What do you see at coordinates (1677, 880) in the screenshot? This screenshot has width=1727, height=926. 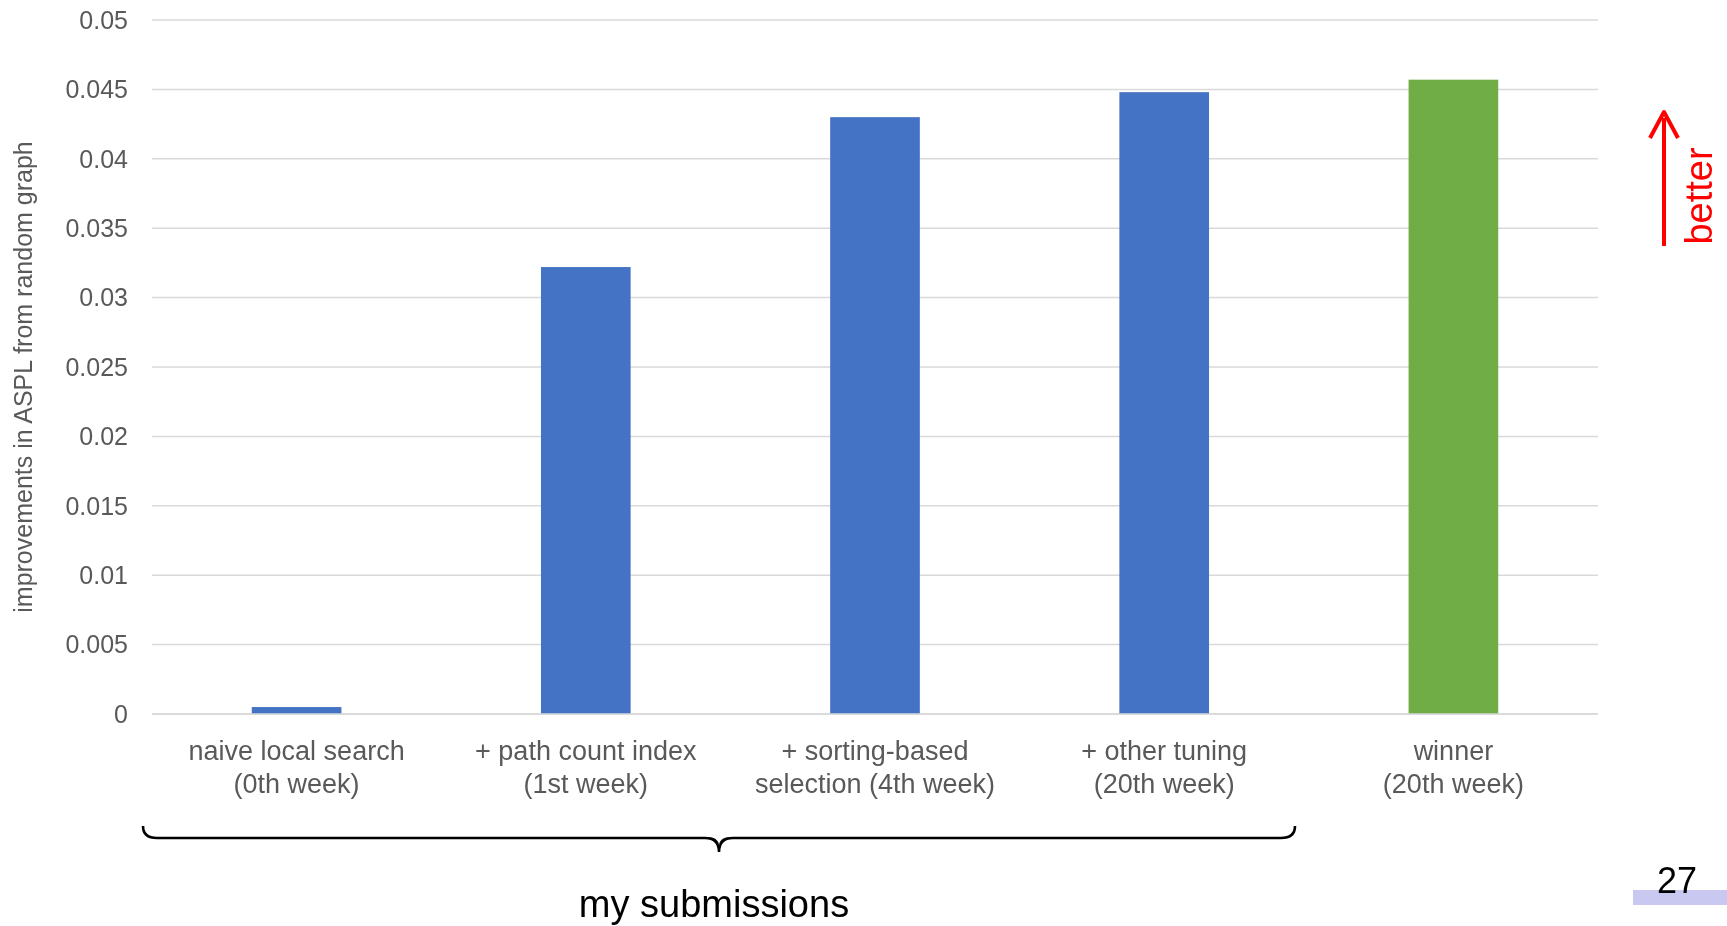 I see `text: 27` at bounding box center [1677, 880].